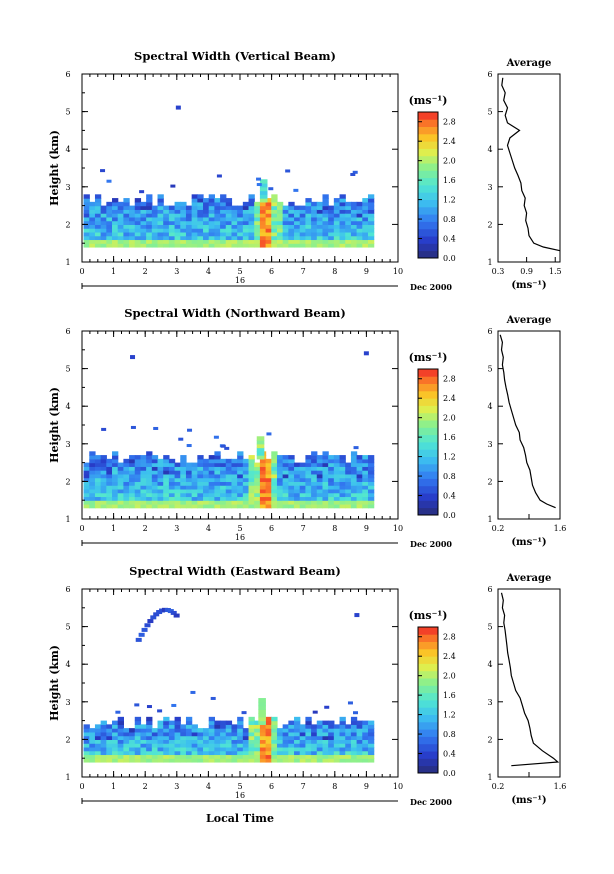  I want to click on avg-y-tick-label: 1, so click(489, 777).